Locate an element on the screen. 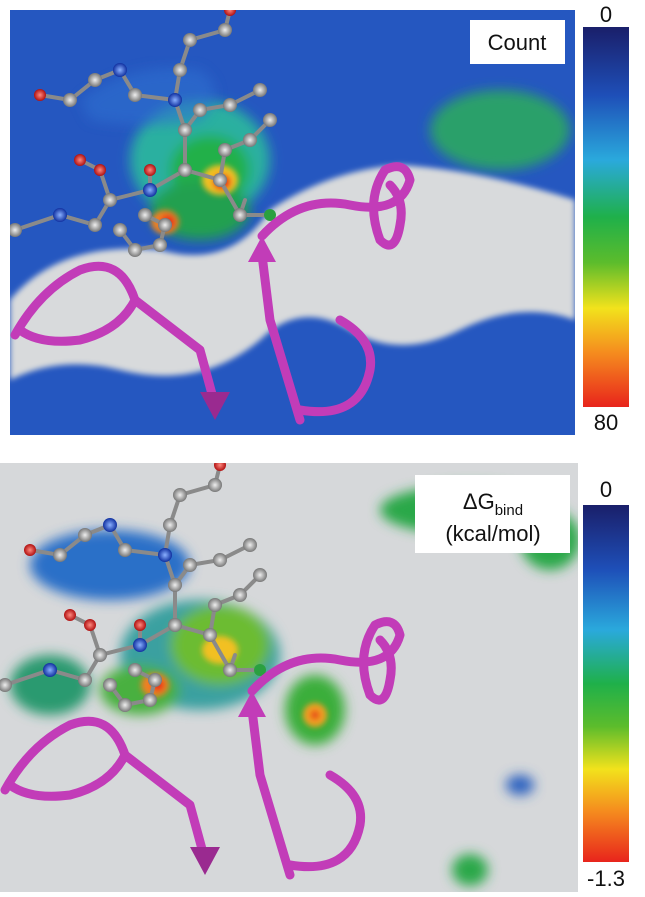  heatmap-count-part is located at coordinates (350, 187).